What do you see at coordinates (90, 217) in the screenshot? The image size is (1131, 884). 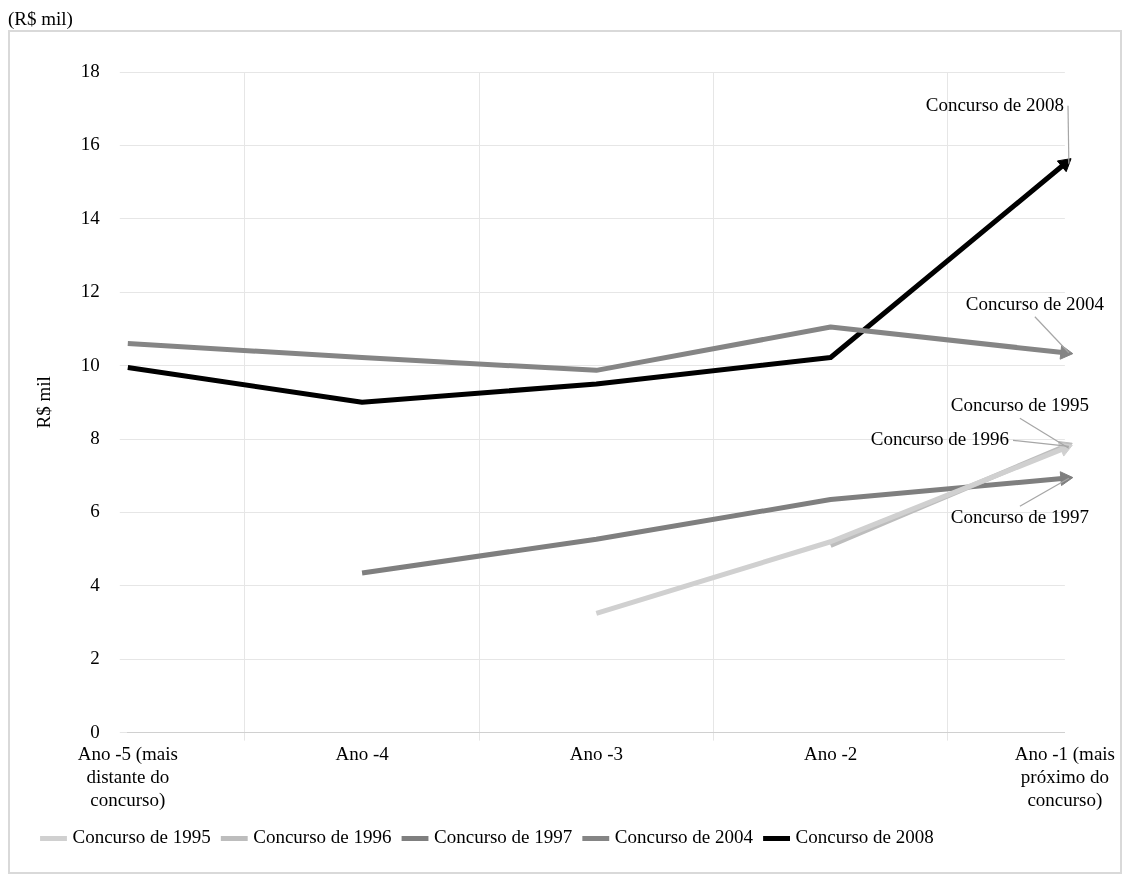 I see `y-tick-label: 14` at bounding box center [90, 217].